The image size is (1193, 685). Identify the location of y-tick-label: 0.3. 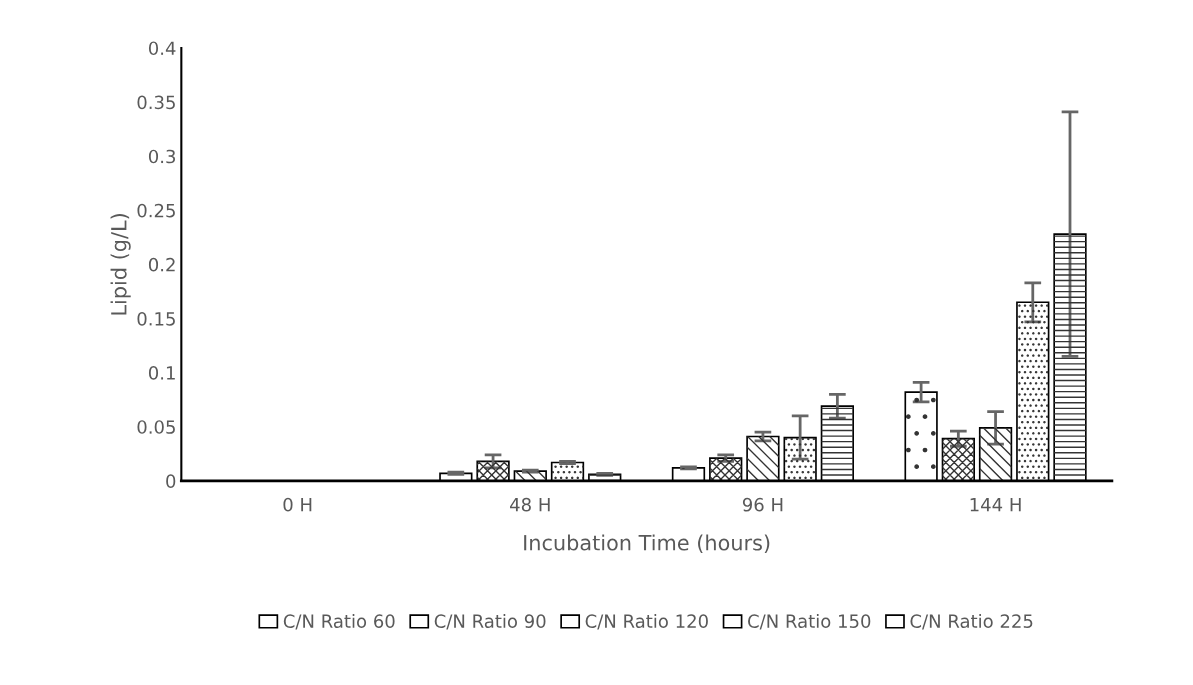
(162, 156).